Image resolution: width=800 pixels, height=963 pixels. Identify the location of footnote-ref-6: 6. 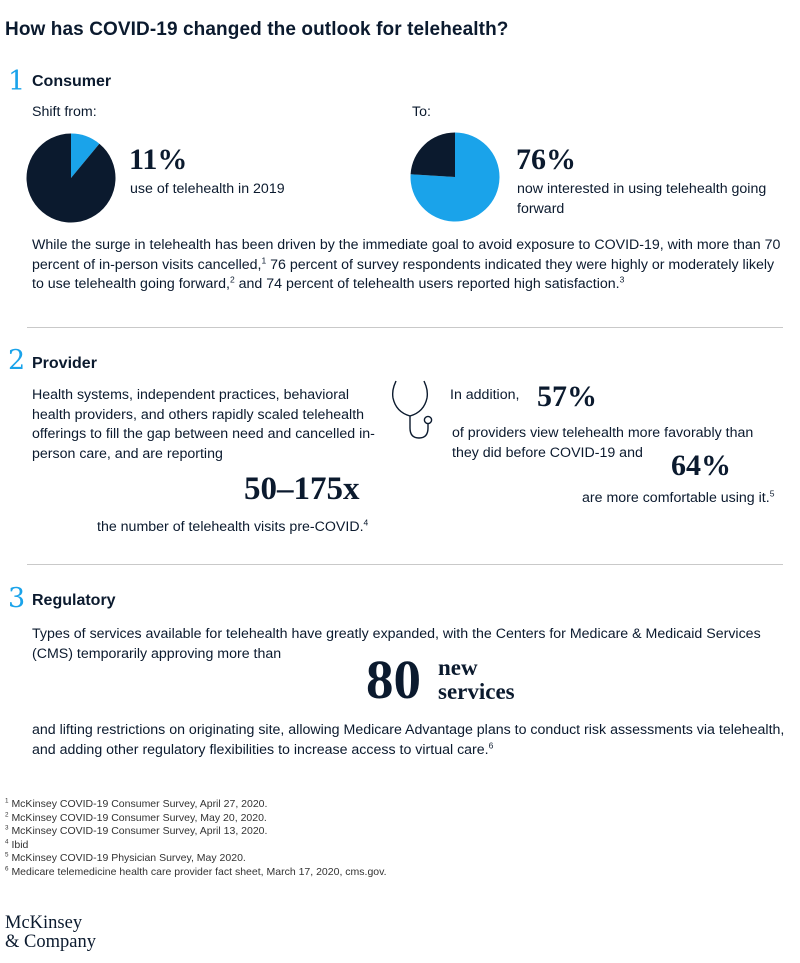
(491, 744).